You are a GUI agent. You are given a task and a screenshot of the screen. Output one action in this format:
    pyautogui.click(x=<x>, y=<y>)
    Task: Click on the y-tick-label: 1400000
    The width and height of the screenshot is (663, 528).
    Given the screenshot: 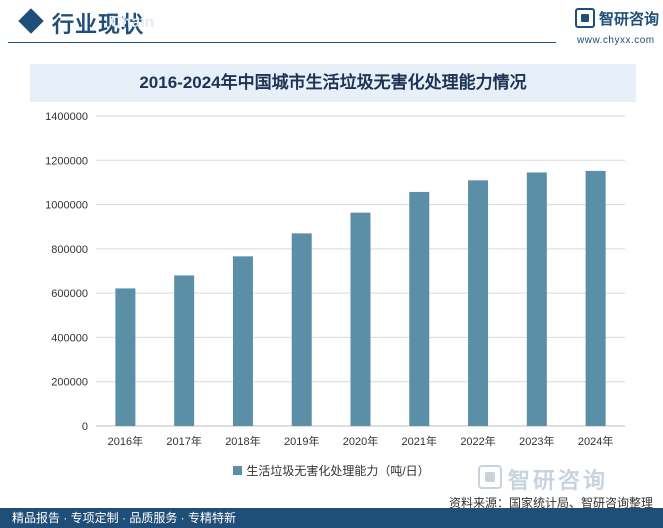 What is the action you would take?
    pyautogui.click(x=66, y=117)
    